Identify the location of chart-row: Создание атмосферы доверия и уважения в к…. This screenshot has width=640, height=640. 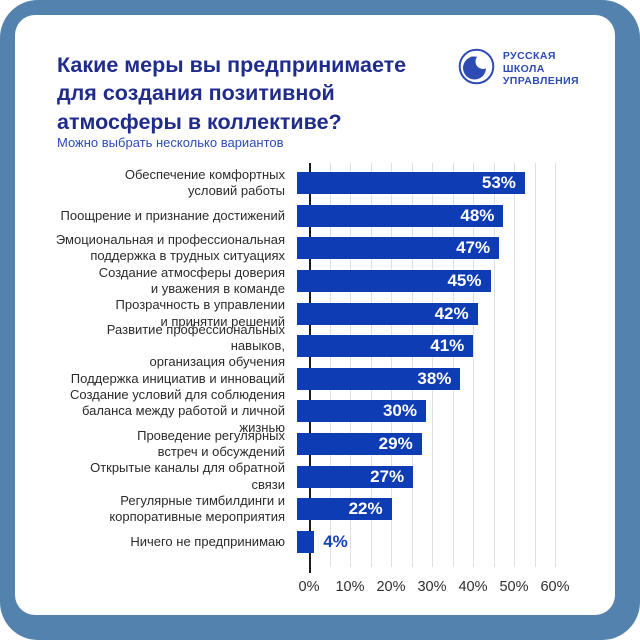
(305, 281).